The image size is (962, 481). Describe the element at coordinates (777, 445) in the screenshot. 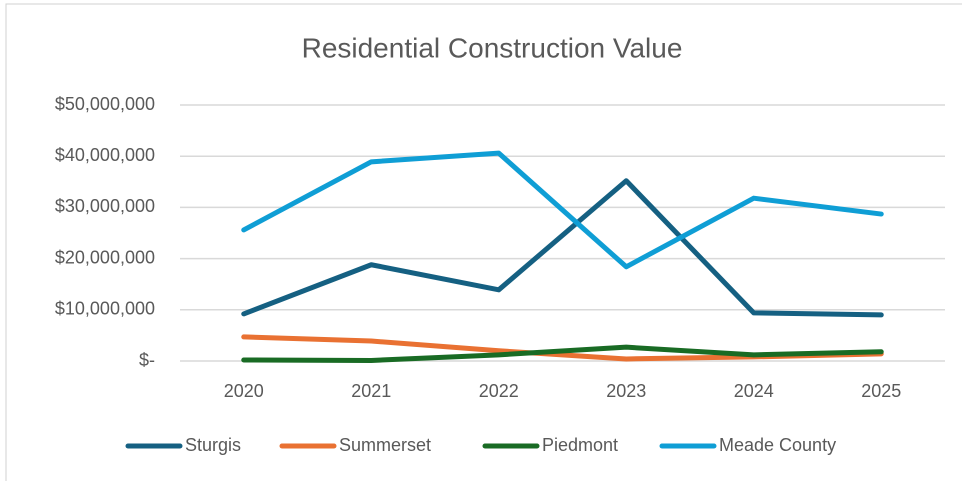

I see `legend-label: Meade County` at that location.